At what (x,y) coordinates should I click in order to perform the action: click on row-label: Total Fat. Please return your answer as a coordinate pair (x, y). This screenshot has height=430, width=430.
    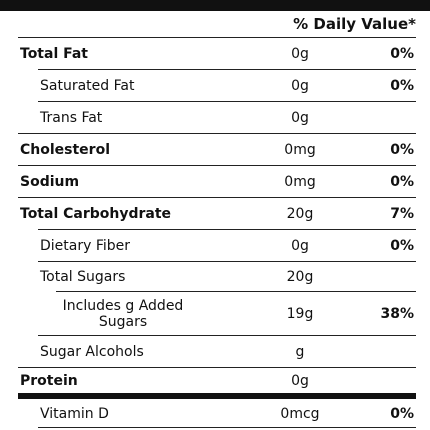
    Looking at the image, I should click on (54, 54).